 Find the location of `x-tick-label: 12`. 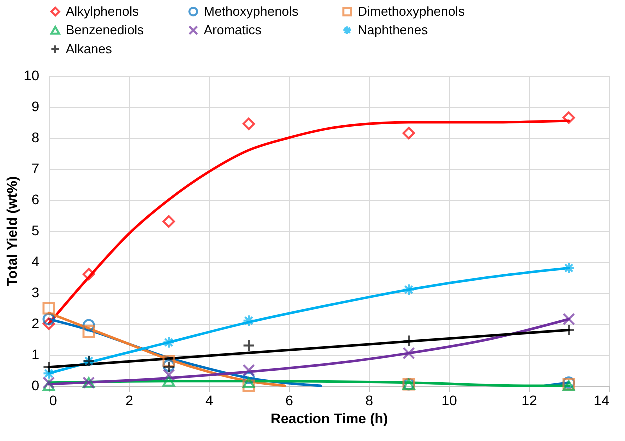

x-tick-label: 12 is located at coordinates (530, 400).